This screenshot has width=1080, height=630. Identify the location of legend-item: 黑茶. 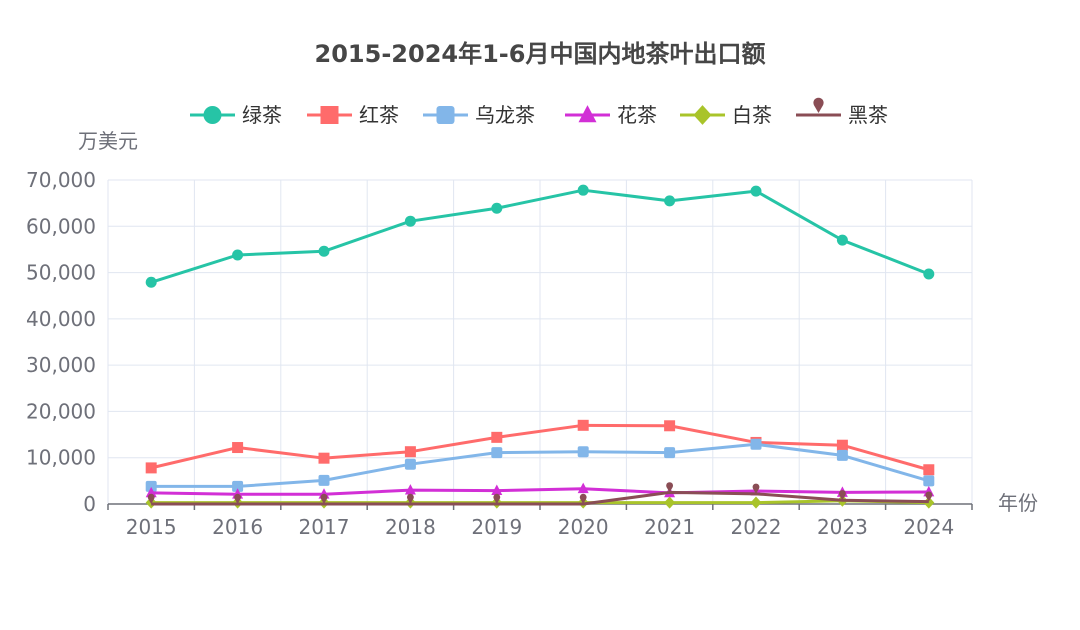
(842, 112).